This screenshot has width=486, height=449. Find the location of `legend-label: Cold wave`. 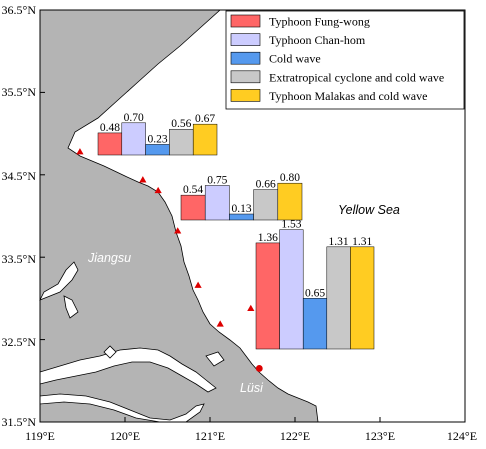

legend-label: Cold wave is located at coordinates (295, 59).